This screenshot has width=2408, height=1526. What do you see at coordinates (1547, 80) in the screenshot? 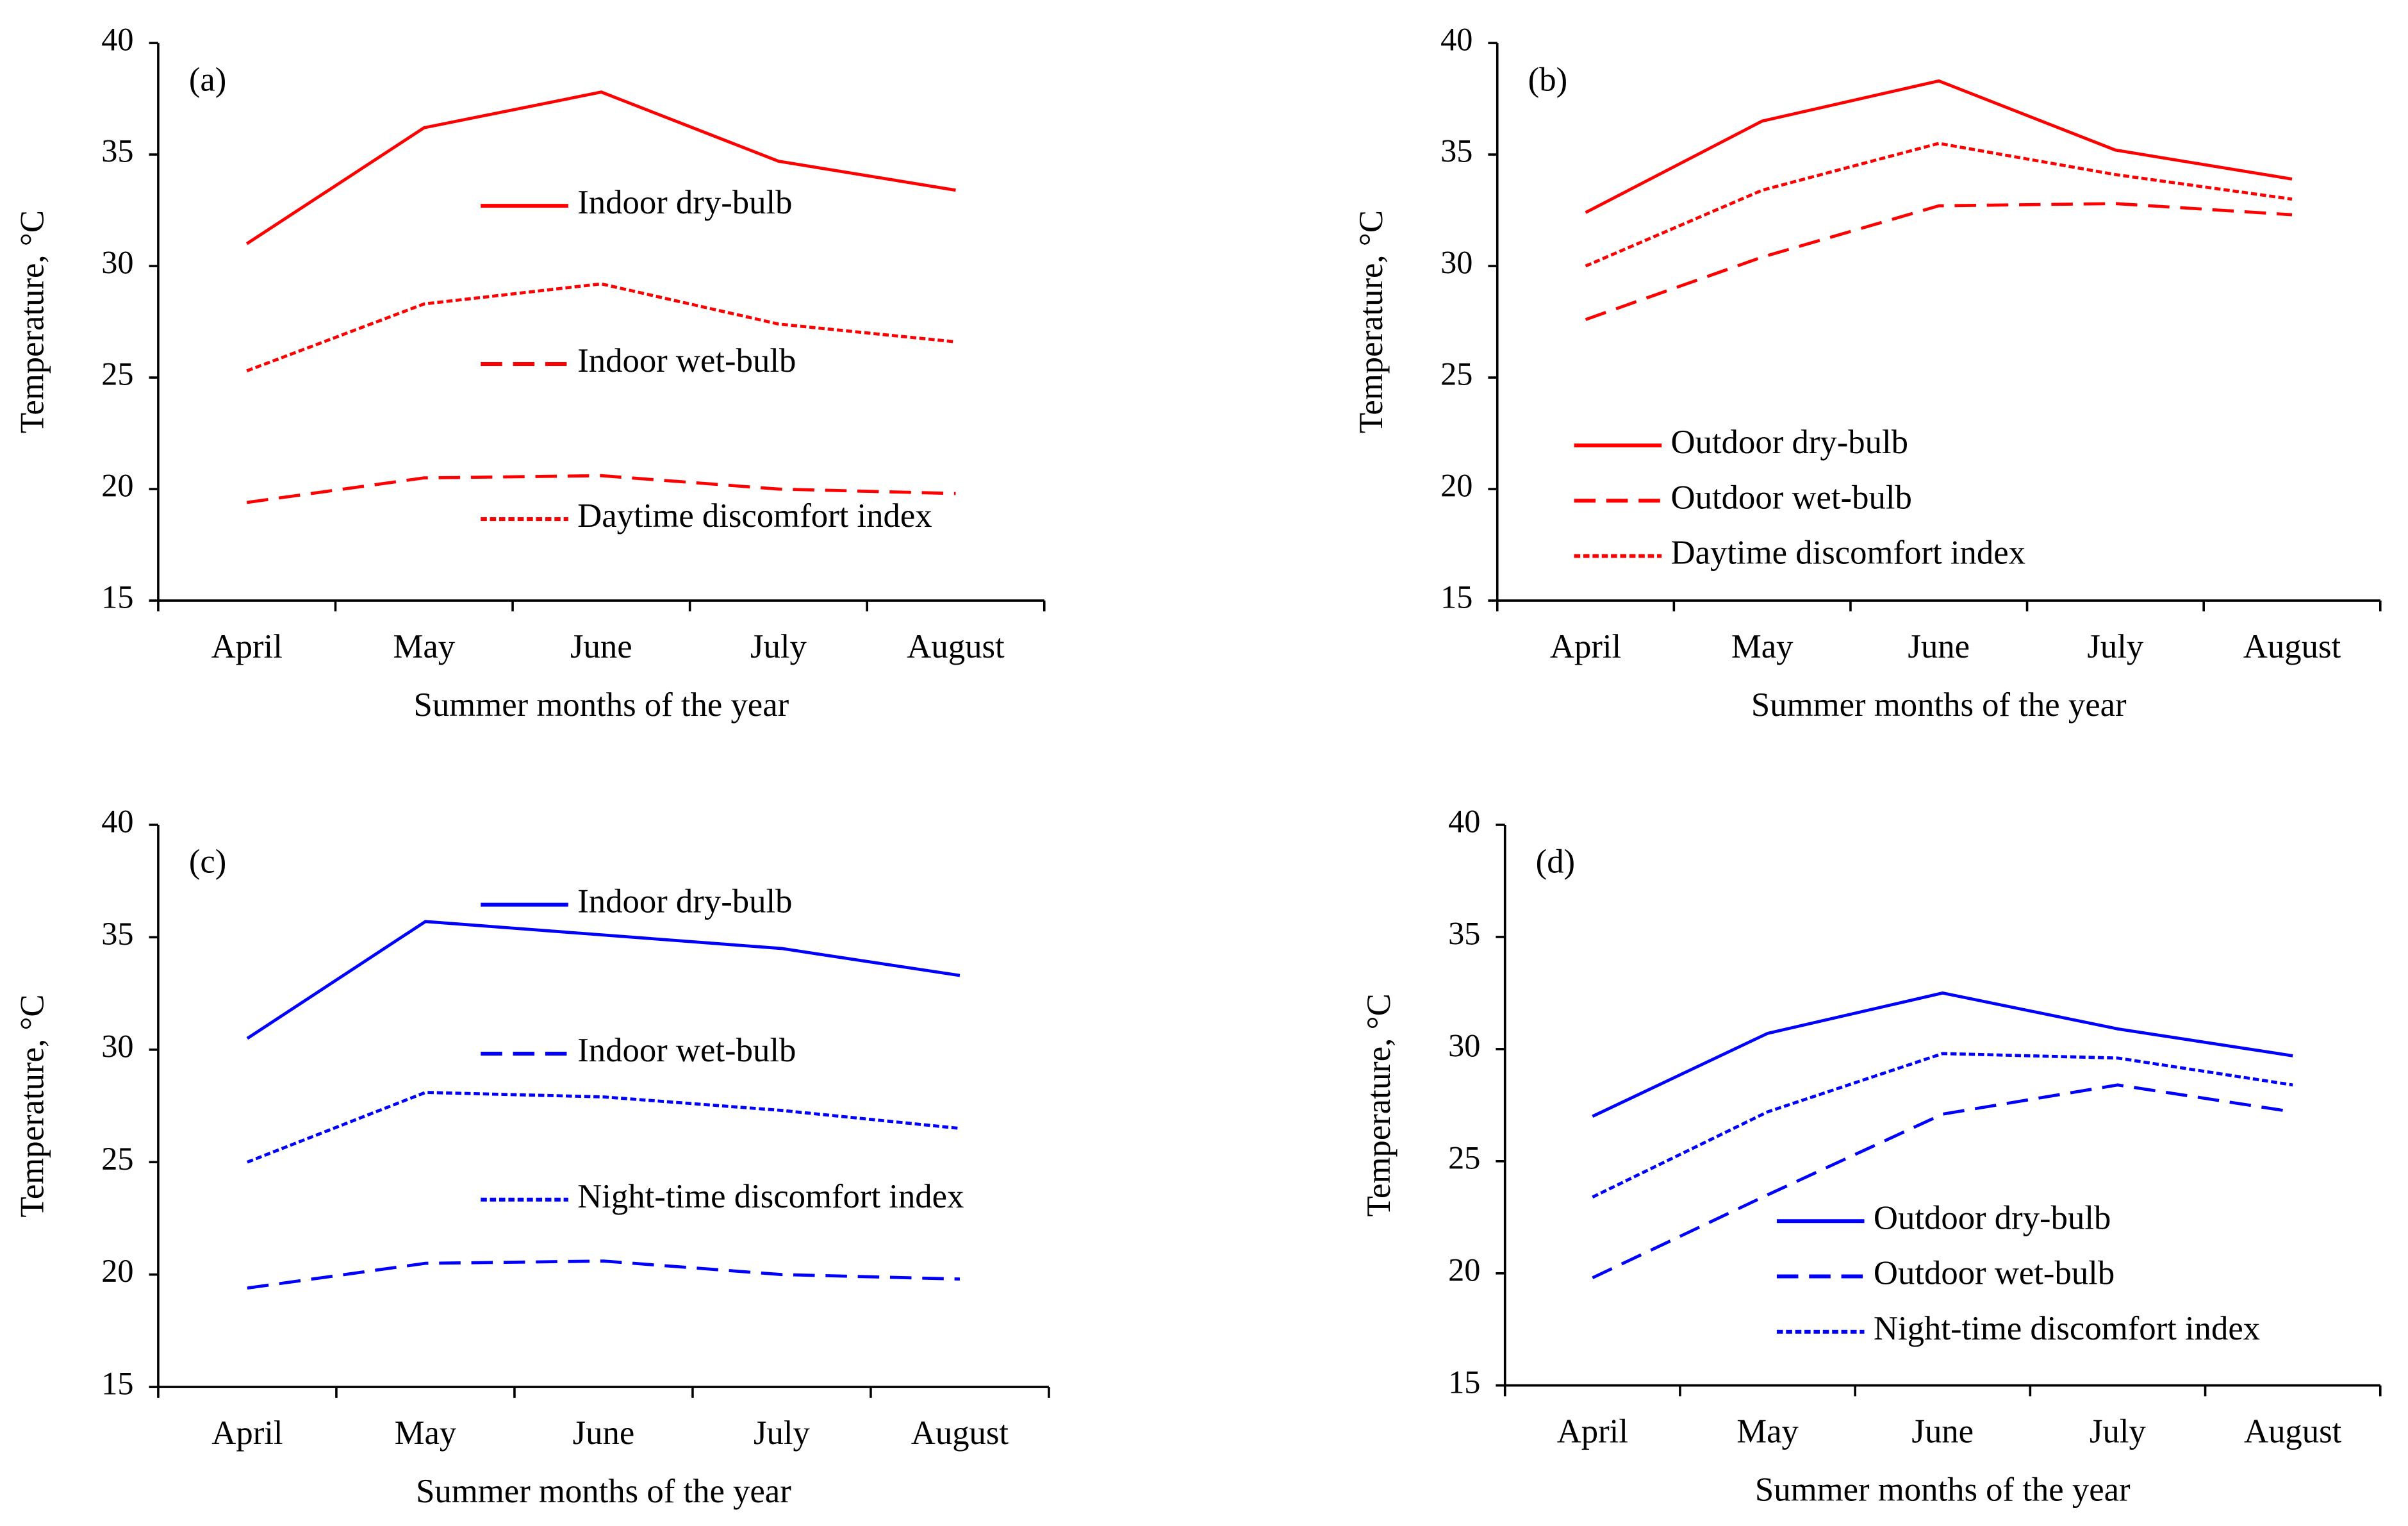
I see `panel-label: (b)` at bounding box center [1547, 80].